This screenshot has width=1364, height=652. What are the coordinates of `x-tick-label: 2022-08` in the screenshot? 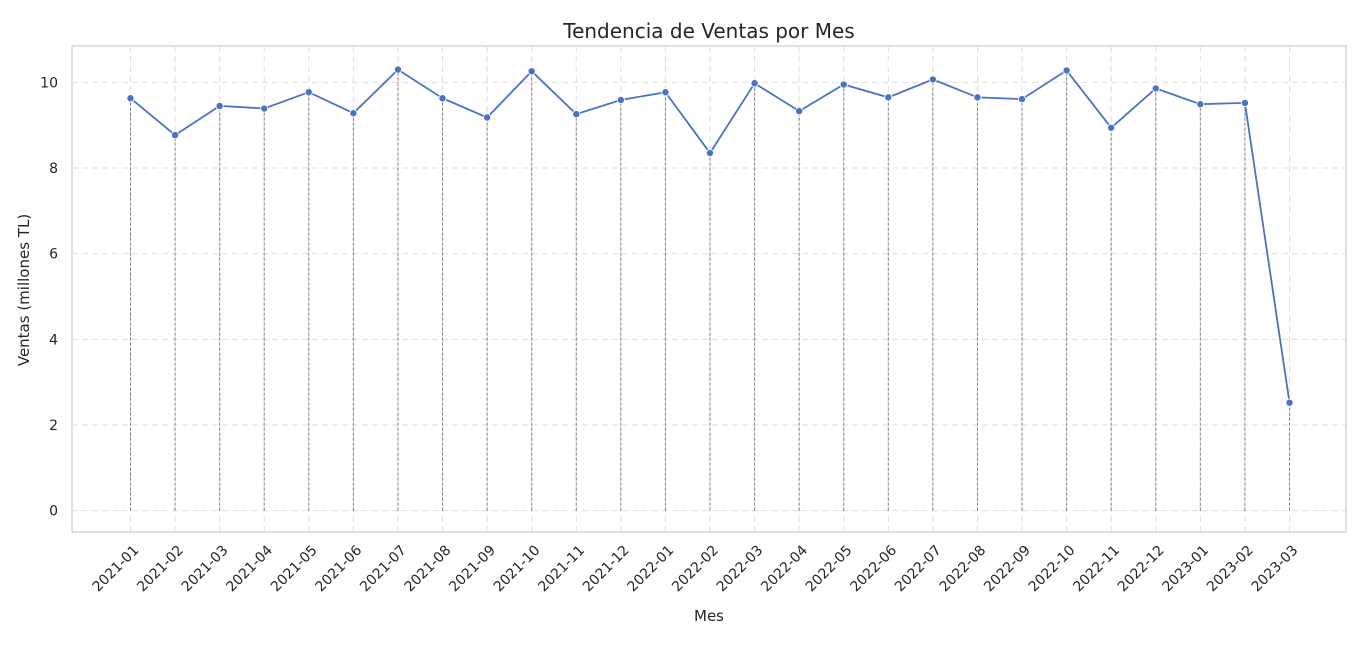 It's located at (963, 569).